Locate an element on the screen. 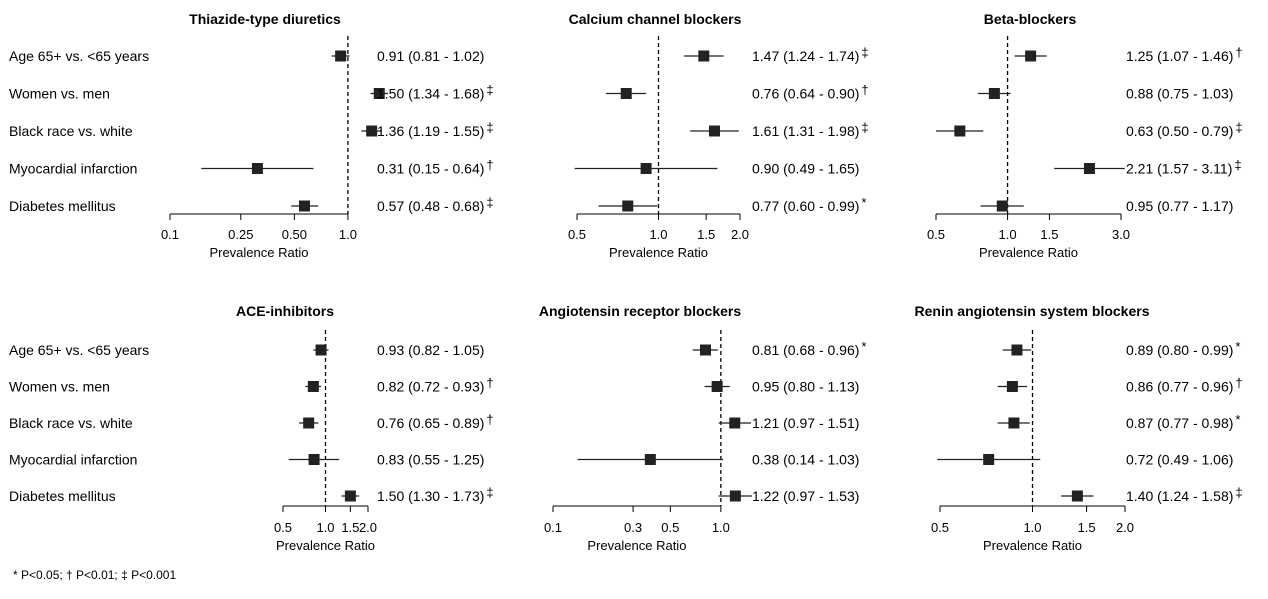 Image resolution: width=1268 pixels, height=599 pixels. estimate-text: 0.63 (0.50 - 0.79) ‡ is located at coordinates (1184, 129).